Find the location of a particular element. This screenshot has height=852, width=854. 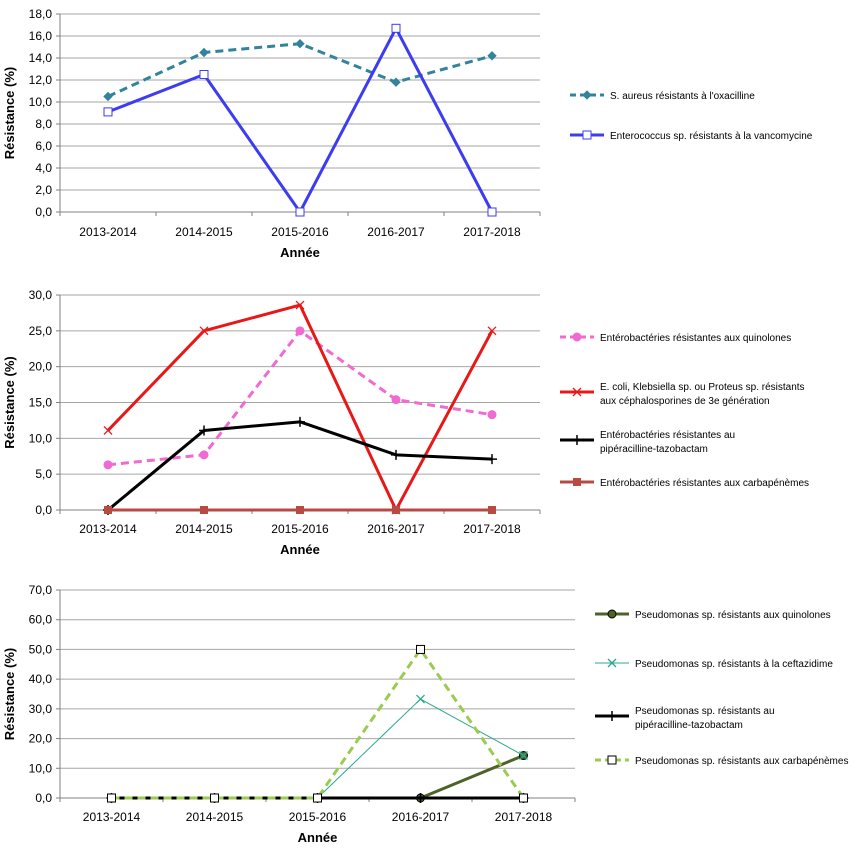

y-tick-label: 25,0 is located at coordinates (41, 331).